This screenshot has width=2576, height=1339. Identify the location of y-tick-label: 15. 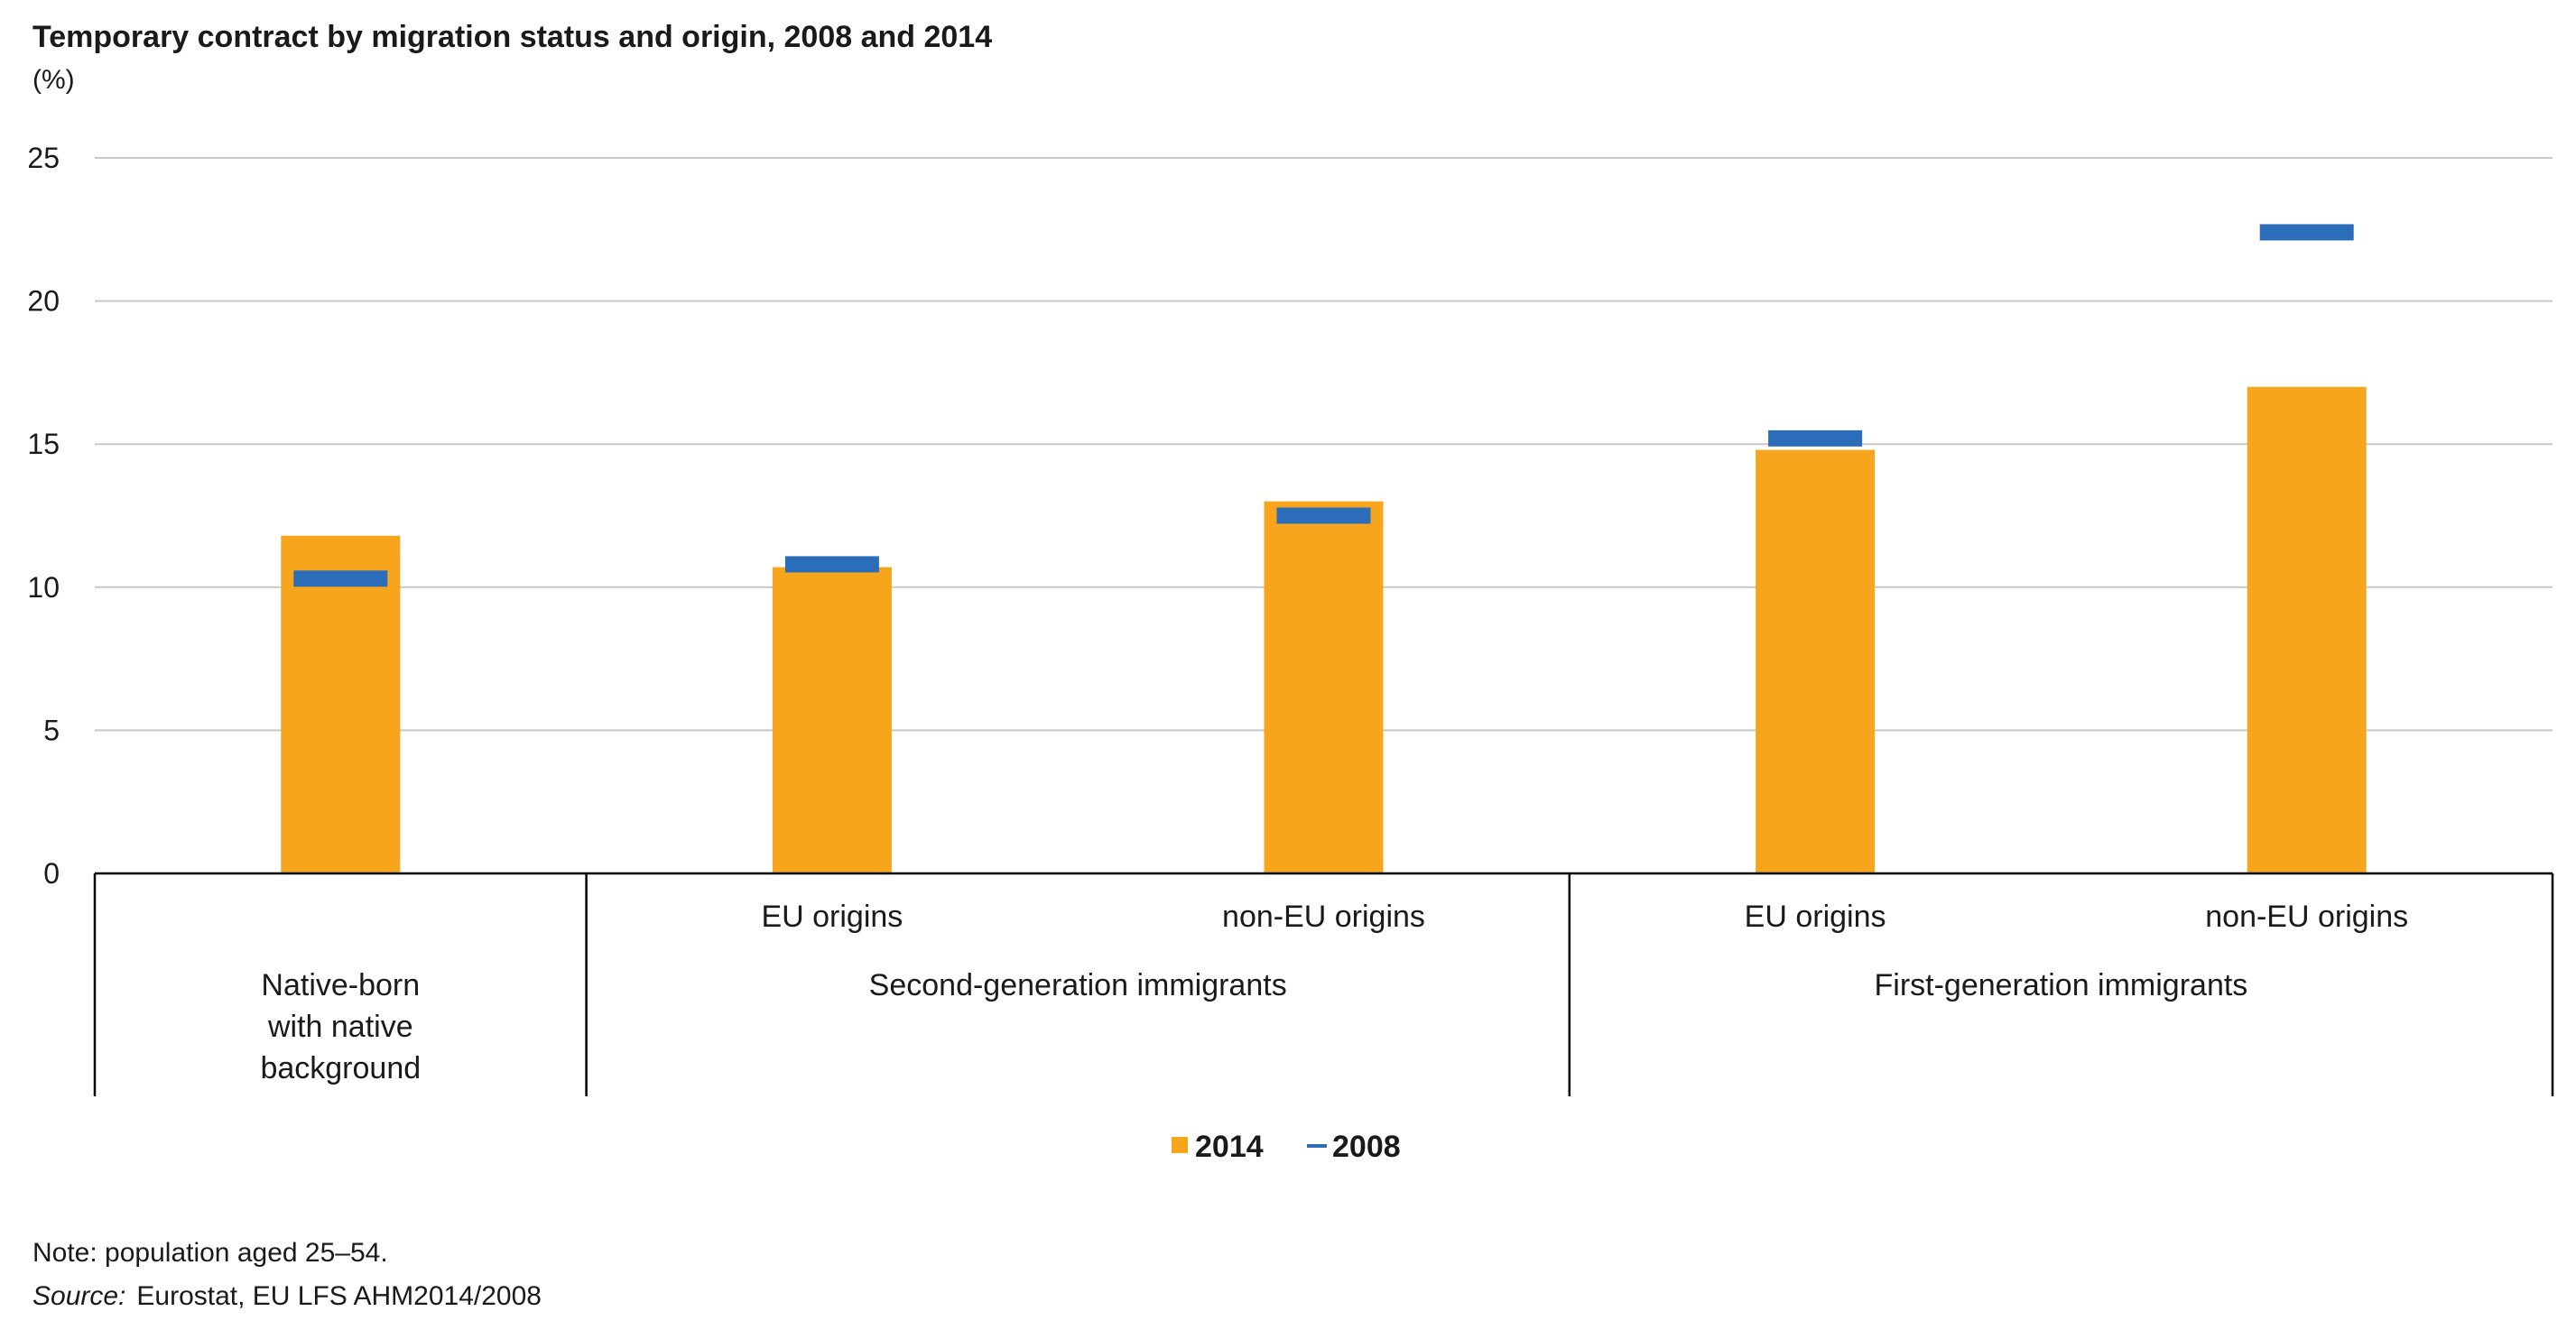
(43, 444).